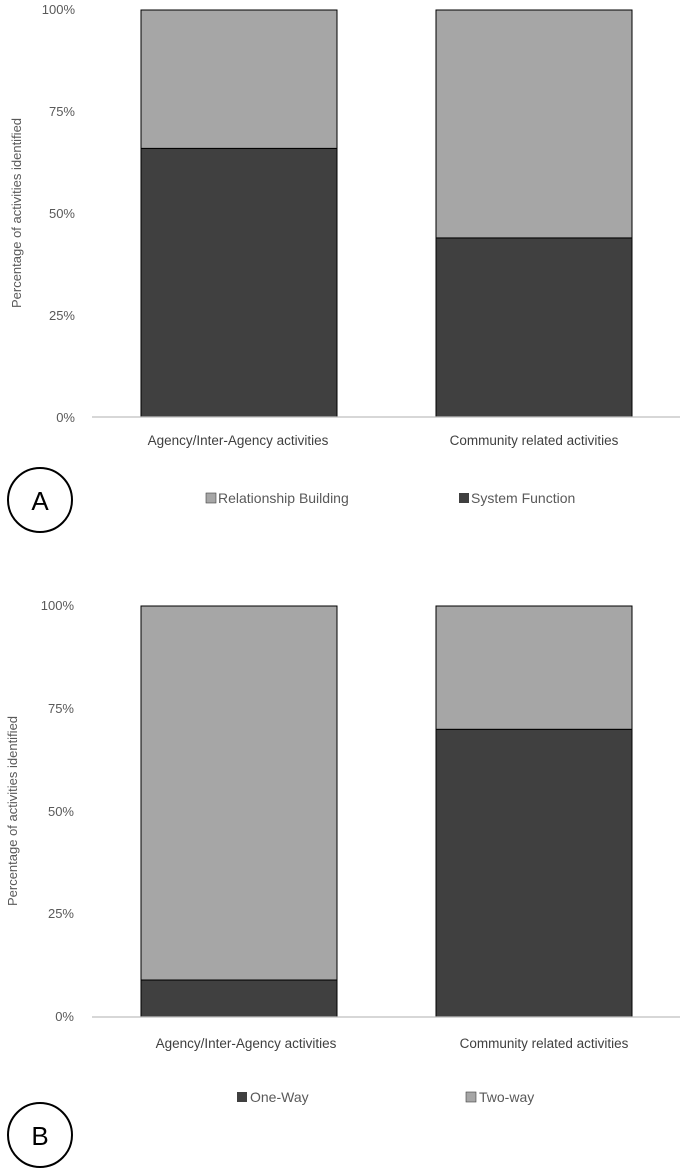  Describe the element at coordinates (64, 1016) in the screenshot. I see `y-tick-b-0: 0%` at that location.